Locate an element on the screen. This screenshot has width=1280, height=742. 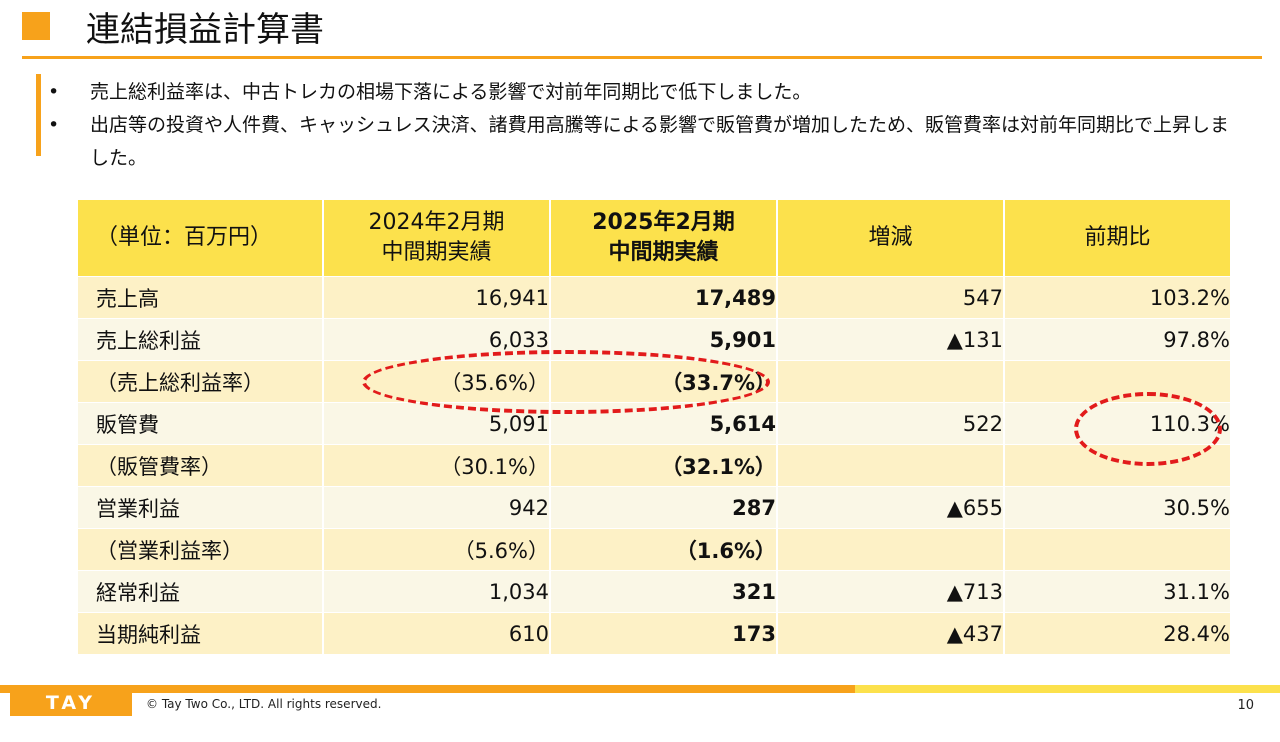
change-value: ▲437 is located at coordinates (891, 633).